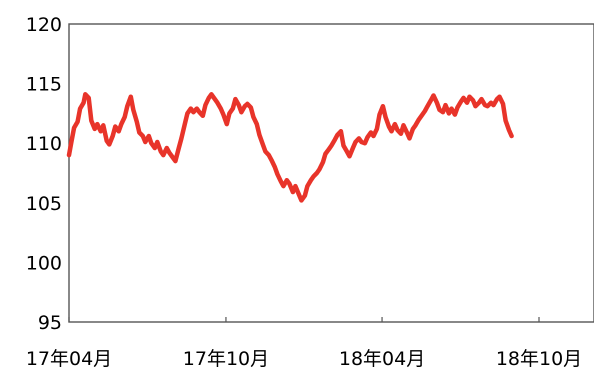  What do you see at coordinates (539, 359) in the screenshot?
I see `x-tick-label: 18年10月` at bounding box center [539, 359].